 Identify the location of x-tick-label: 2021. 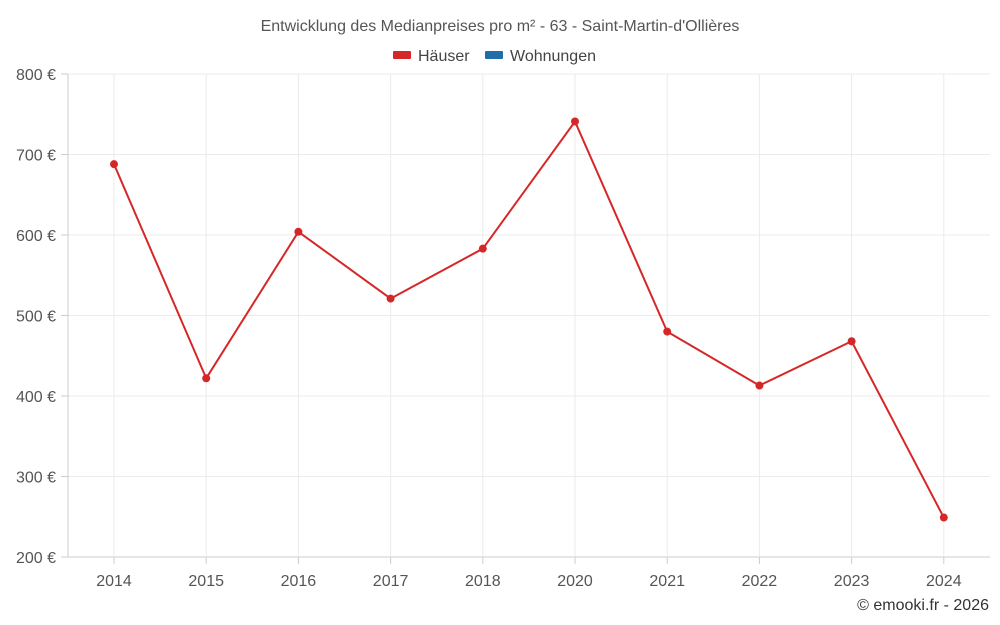
(667, 581).